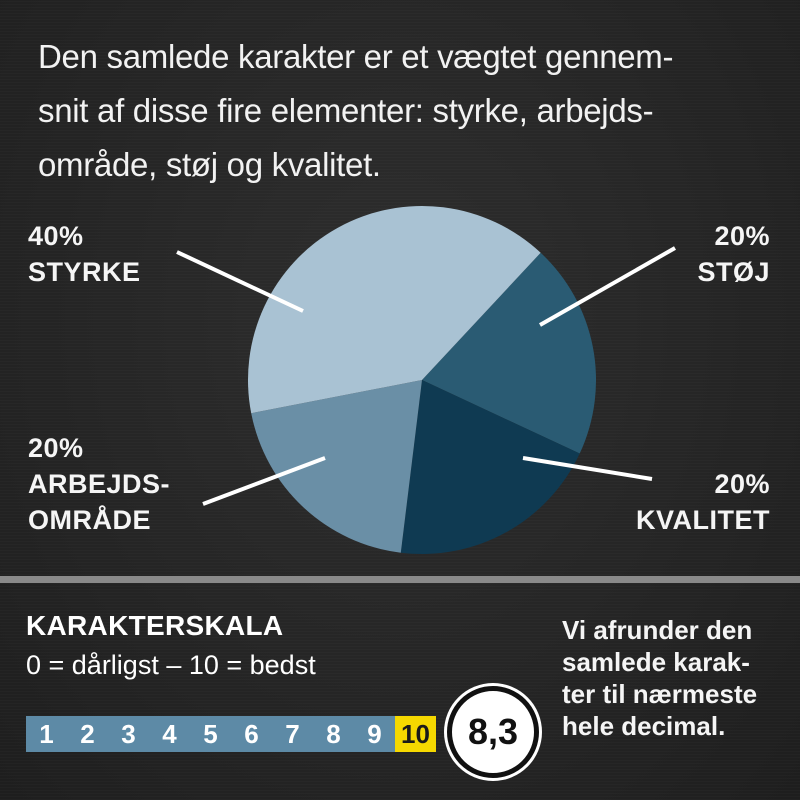 This screenshot has width=800, height=800. What do you see at coordinates (46, 734) in the screenshot?
I see `scale-cell-1: 1` at bounding box center [46, 734].